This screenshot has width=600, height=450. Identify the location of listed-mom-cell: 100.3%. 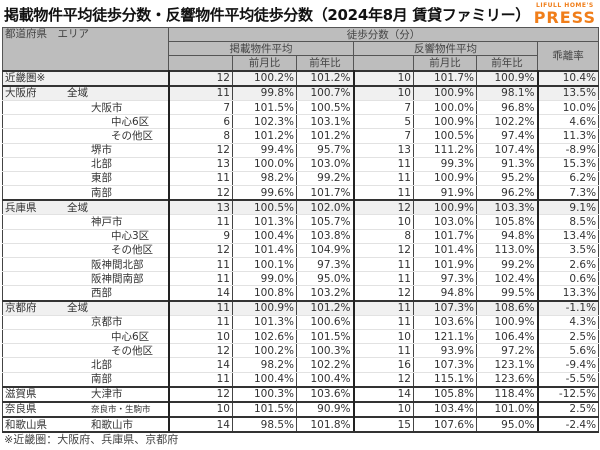
(264, 394).